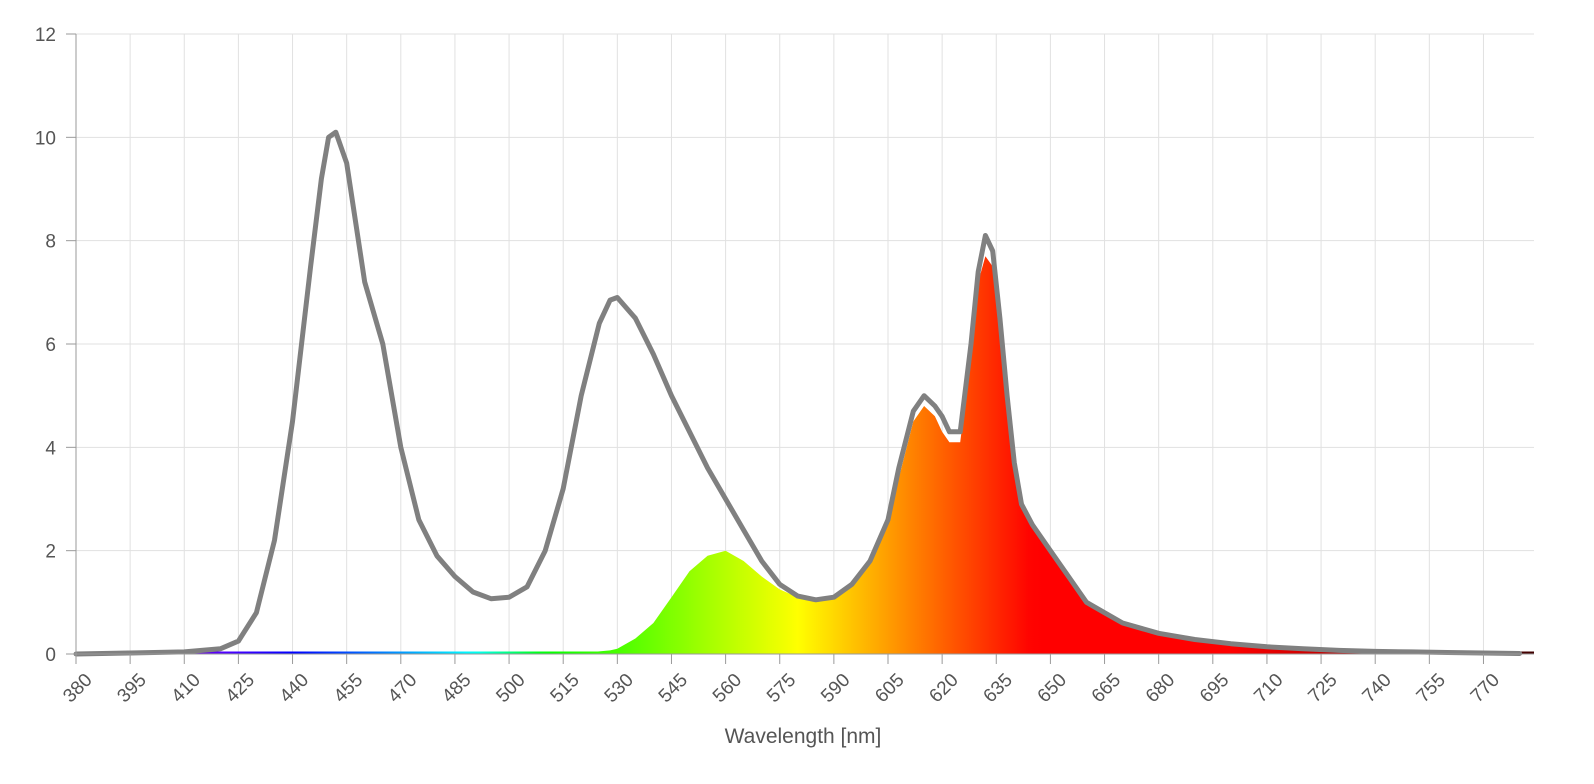 Image resolution: width=1594 pixels, height=784 pixels. I want to click on x-tick-label: 605, so click(889, 688).